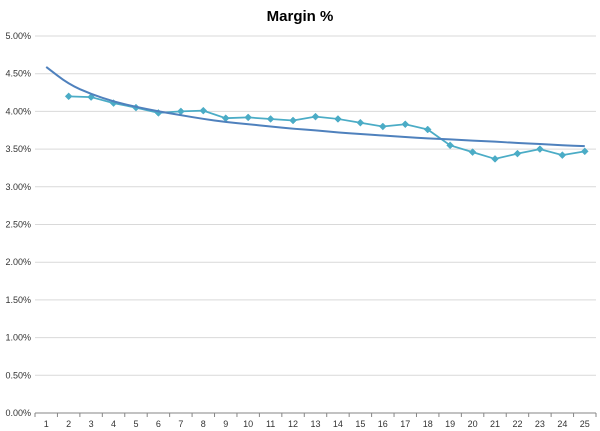 The image size is (600, 431). Describe the element at coordinates (18, 149) in the screenshot. I see `y-tick-label: 3.50%` at that location.